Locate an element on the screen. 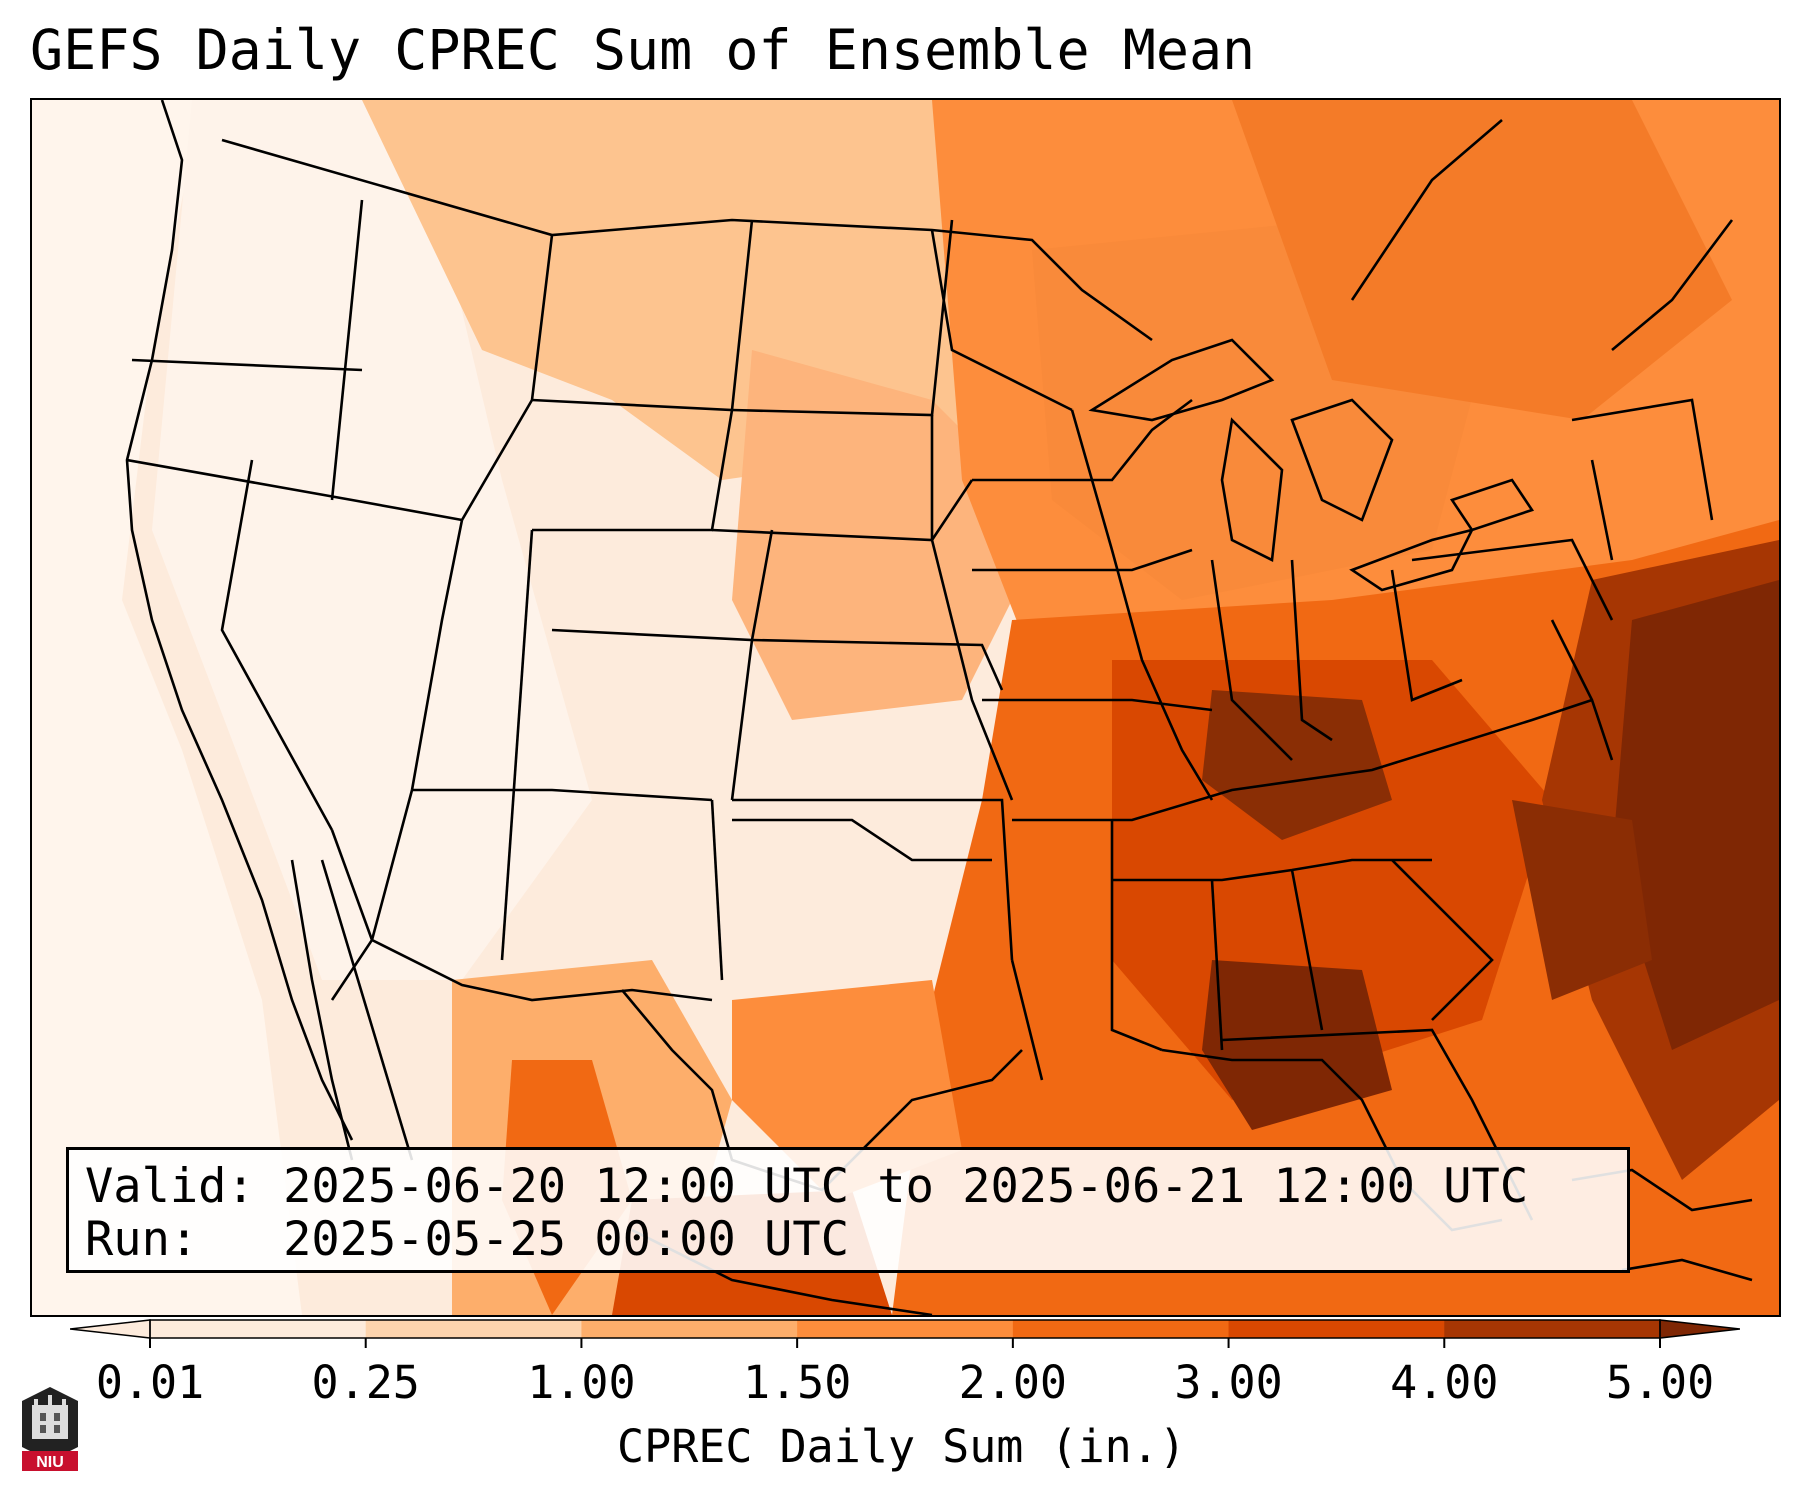  colorbar-tick-label: 1.00 is located at coordinates (581, 1382).